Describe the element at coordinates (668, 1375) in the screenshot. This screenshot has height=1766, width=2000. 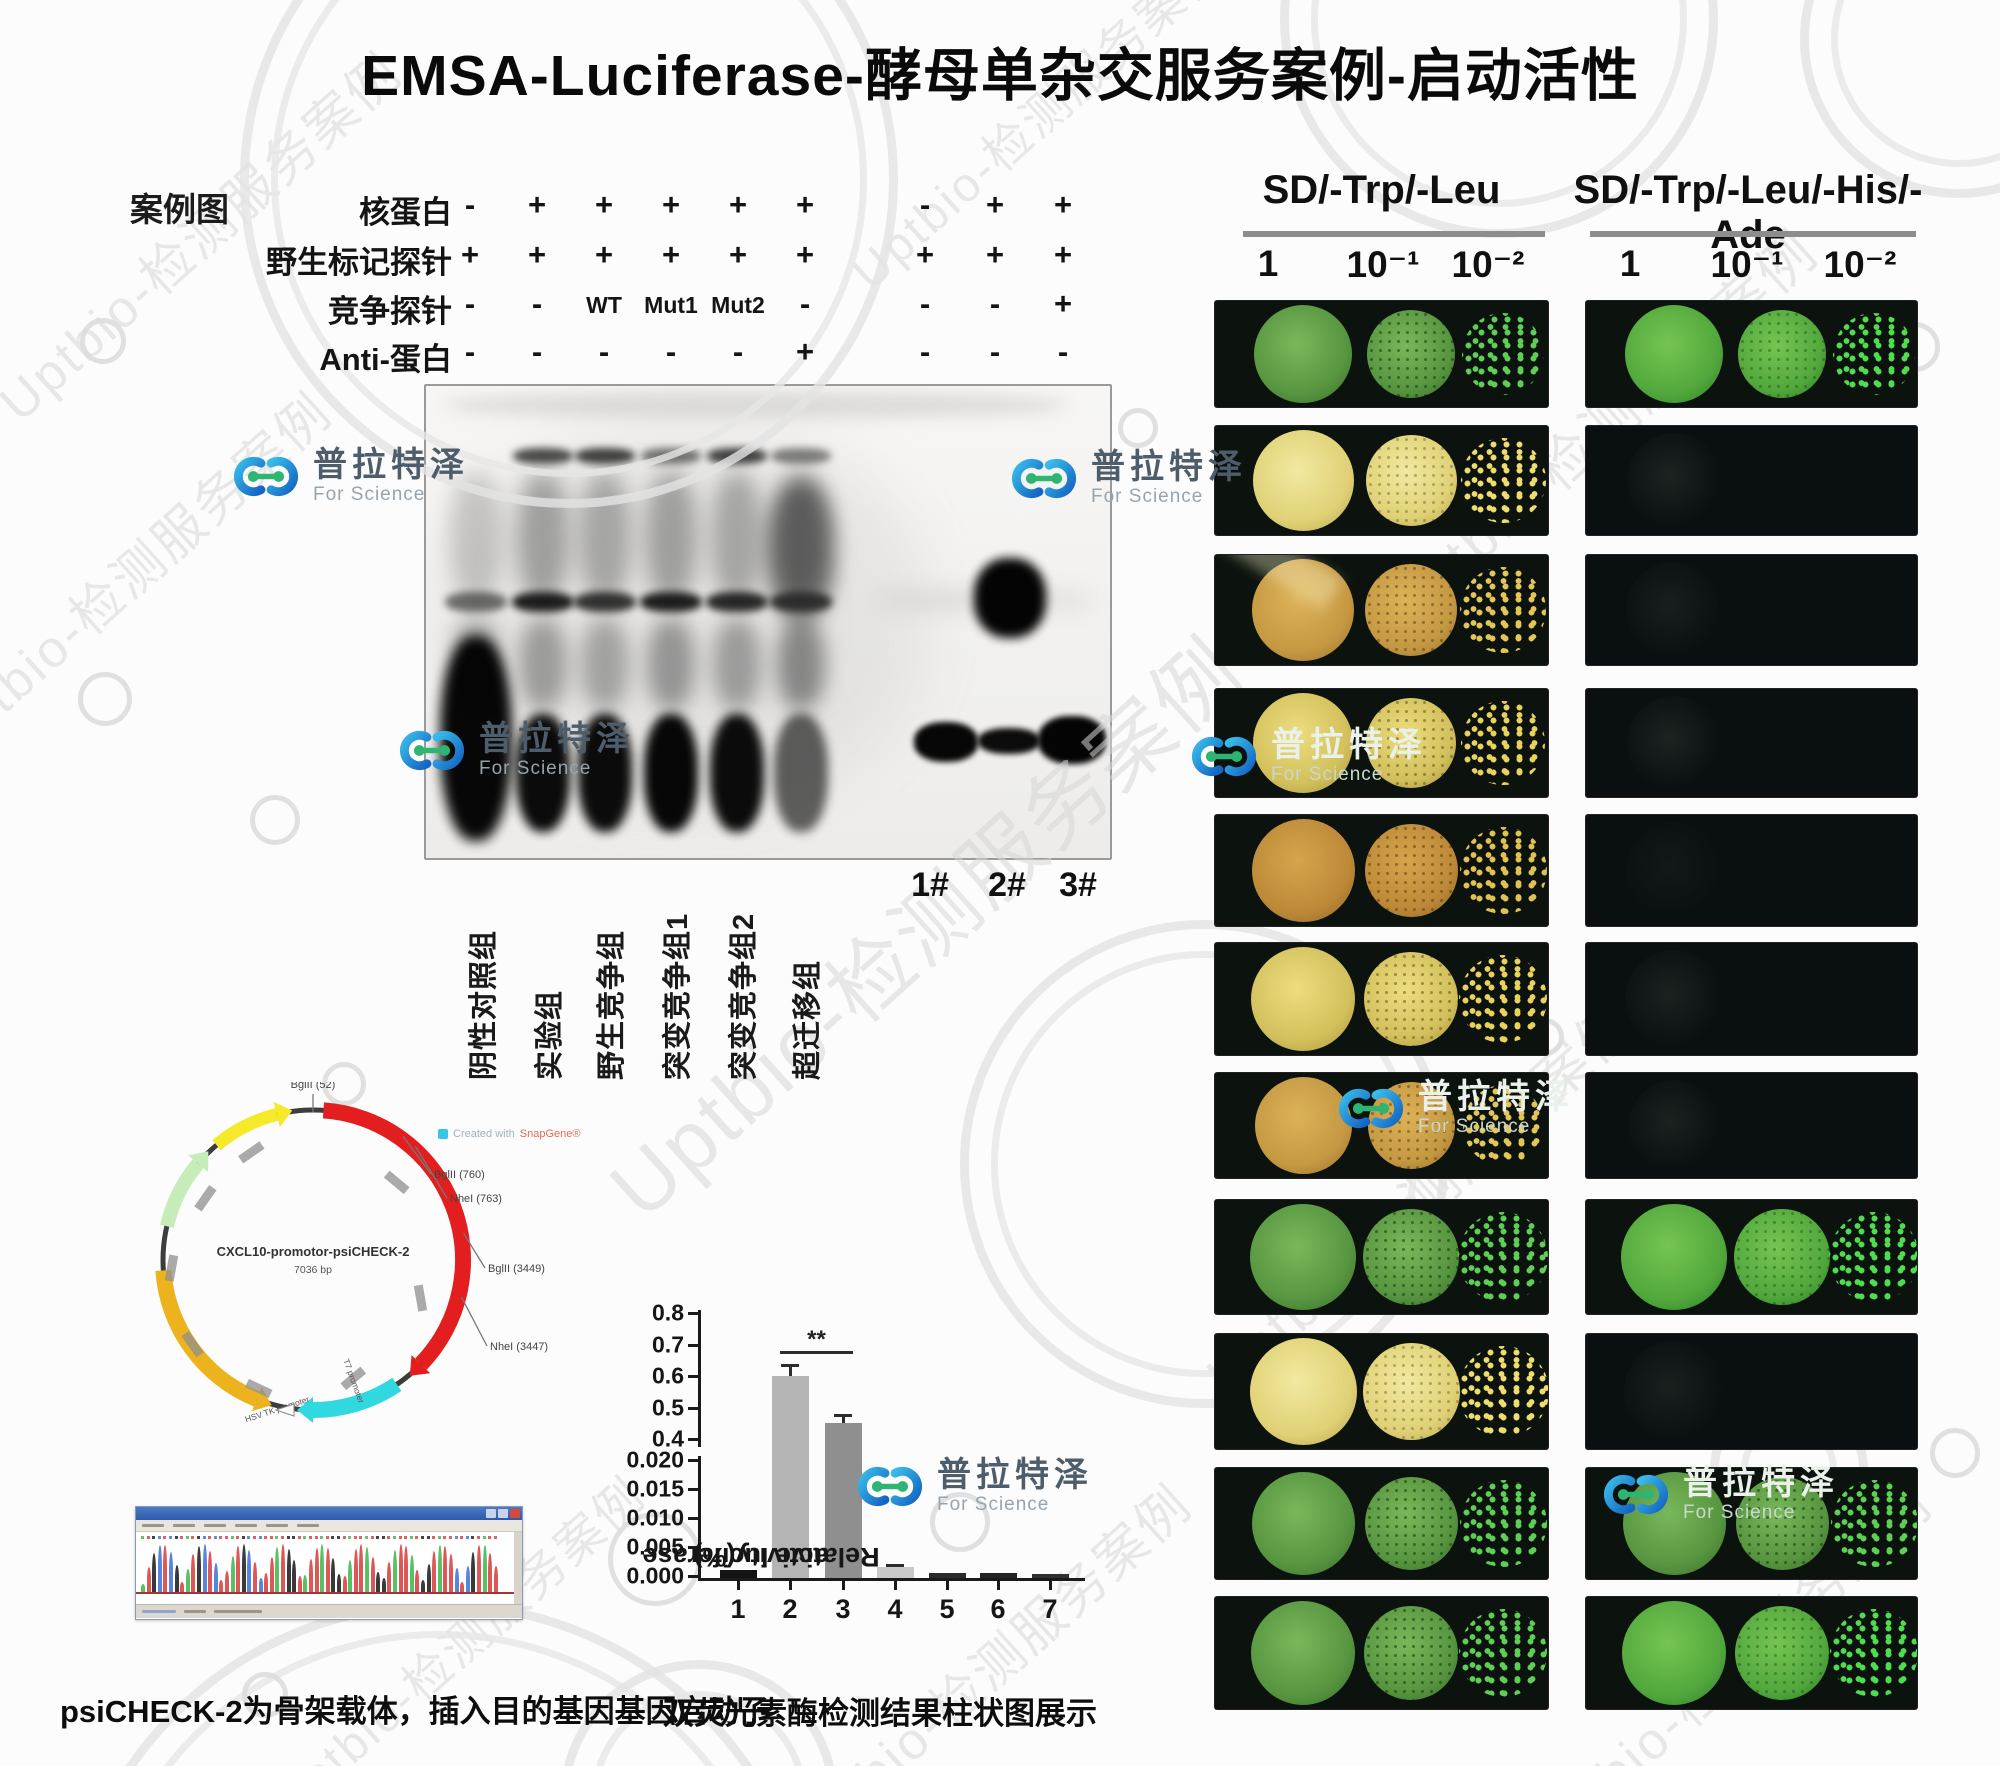
I see `y-tick-label: 0.6` at that location.